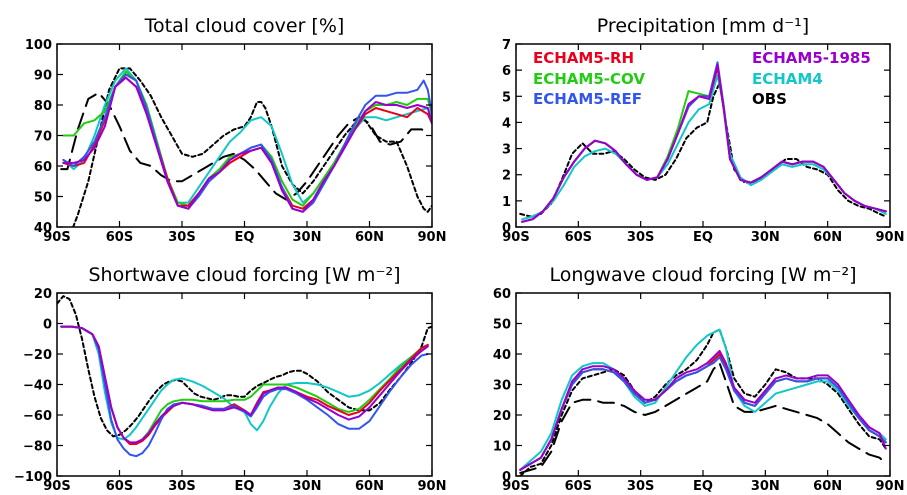 The image size is (907, 495). Describe the element at coordinates (702, 275) in the screenshot. I see `chart-title: Longwave cloud forcing [W m⁻²]` at that location.